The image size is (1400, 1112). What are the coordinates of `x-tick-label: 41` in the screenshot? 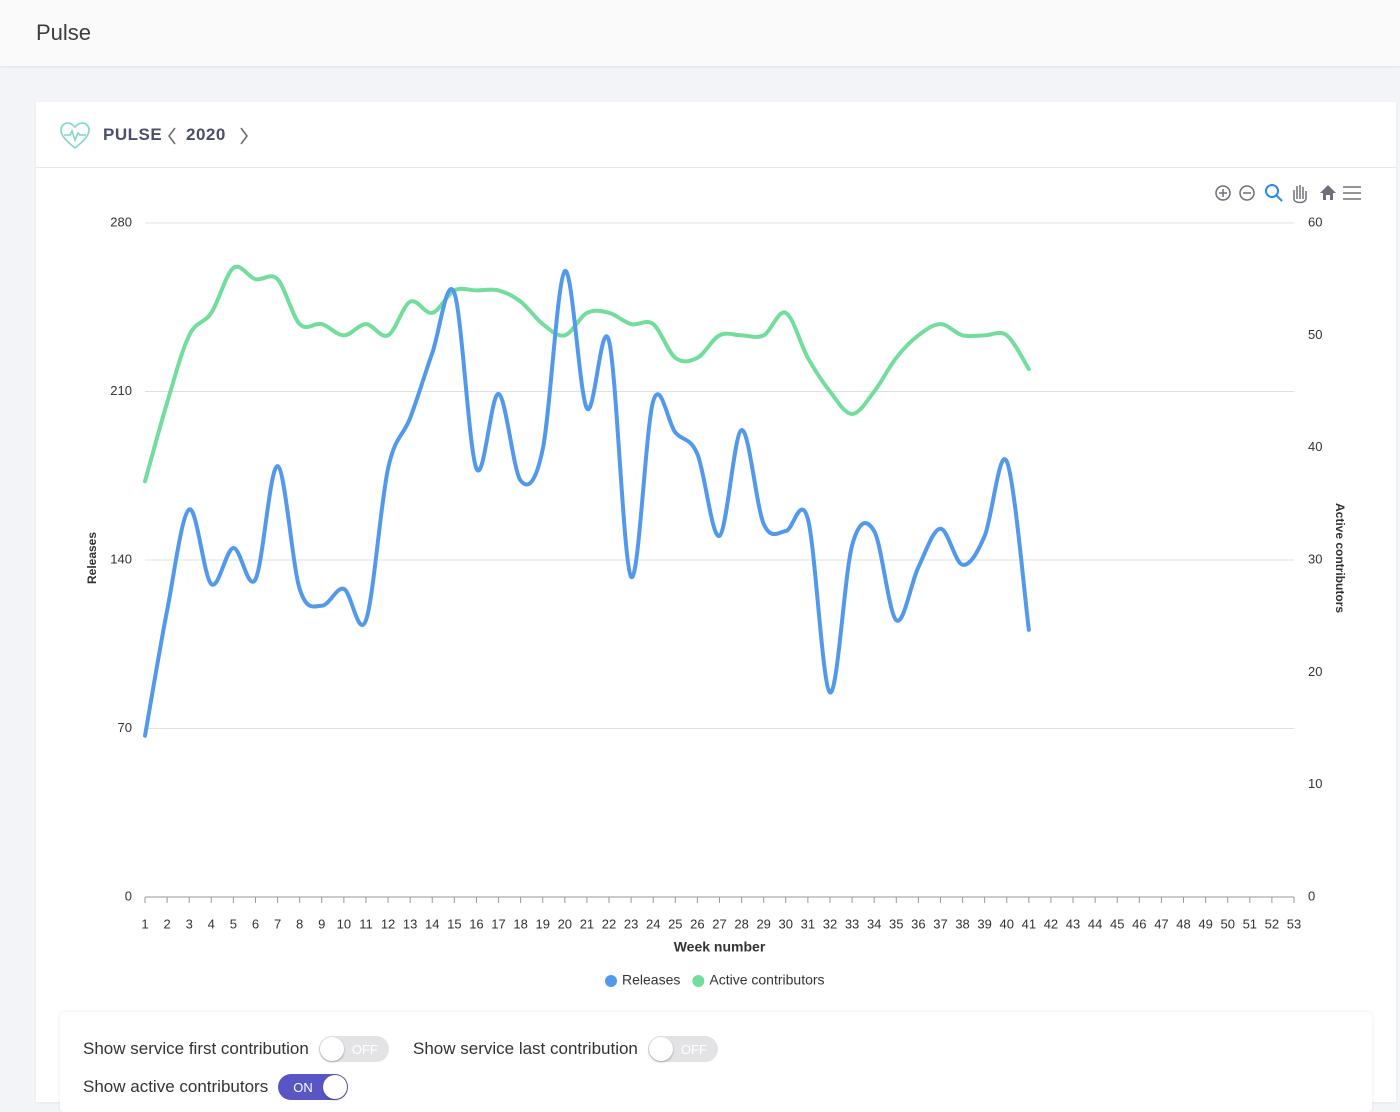 It's located at (1029, 923).